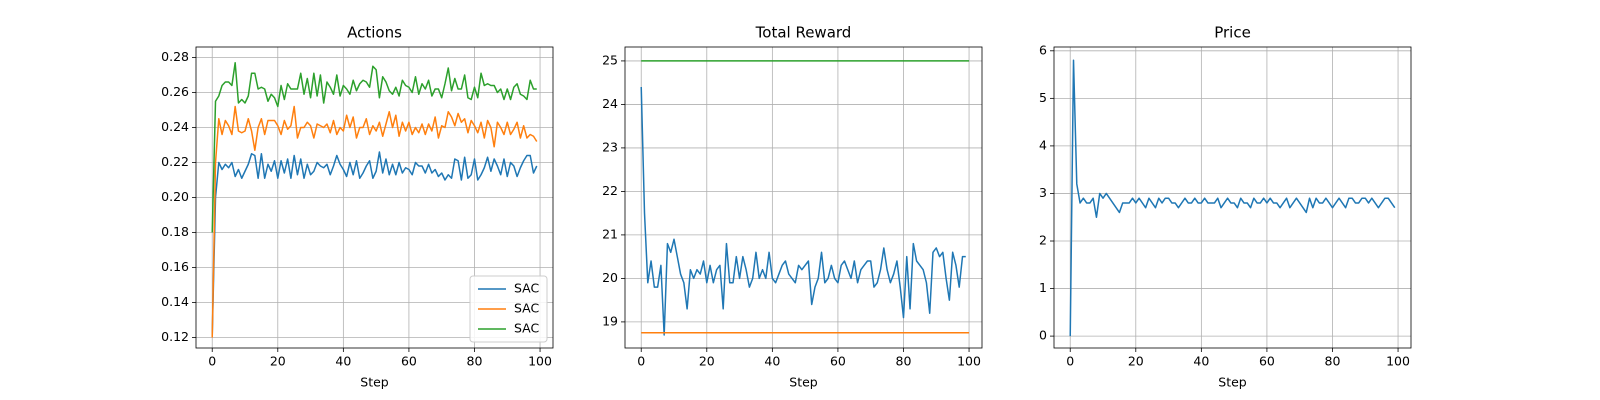 Image resolution: width=1600 pixels, height=400 pixels. Describe the element at coordinates (610, 59) in the screenshot. I see `y-tick-label: 25` at that location.